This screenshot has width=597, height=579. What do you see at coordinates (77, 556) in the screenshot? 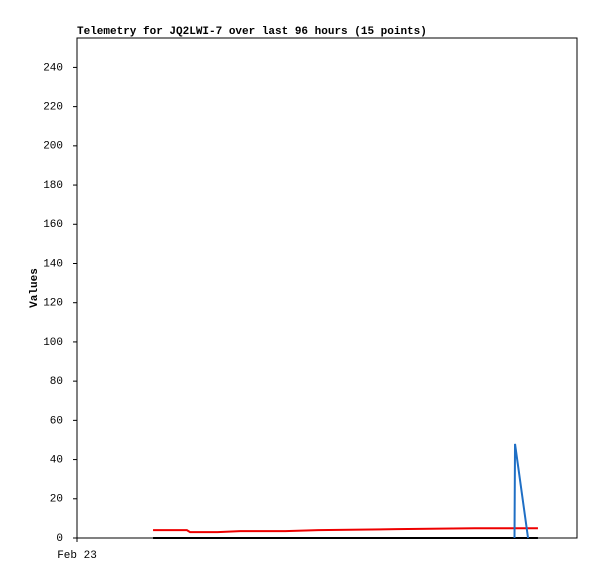
I see `x-tick-label: Feb 23` at bounding box center [77, 556].